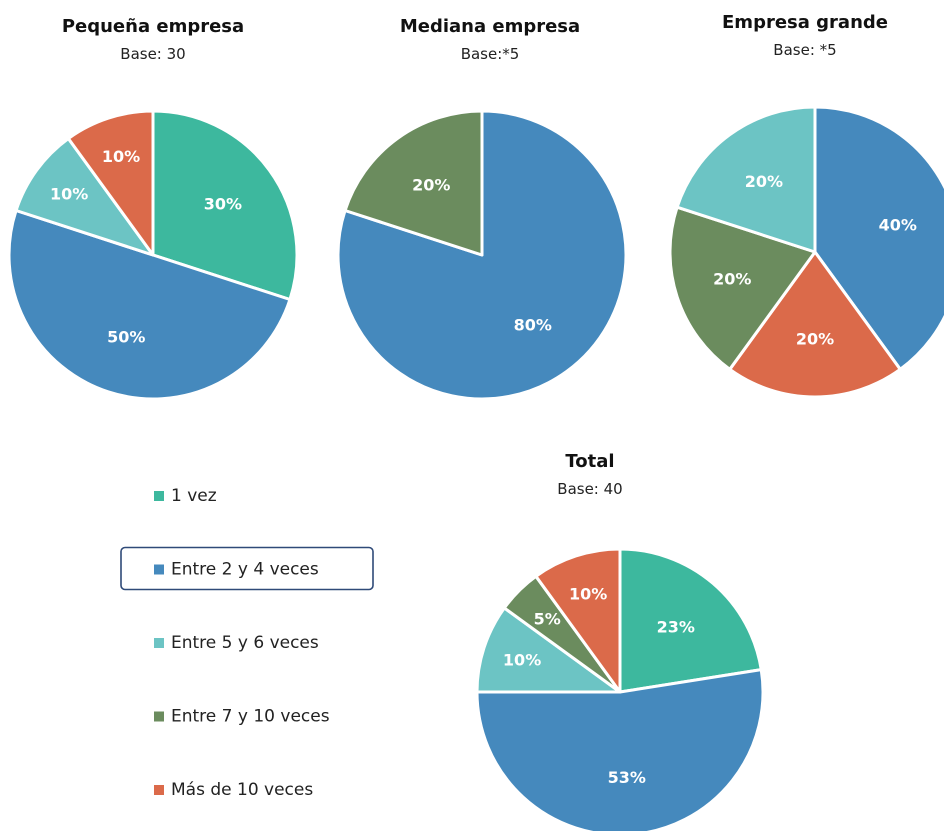  What do you see at coordinates (589, 489) in the screenshot?
I see `chart-subtitle: Base: 40` at bounding box center [589, 489].